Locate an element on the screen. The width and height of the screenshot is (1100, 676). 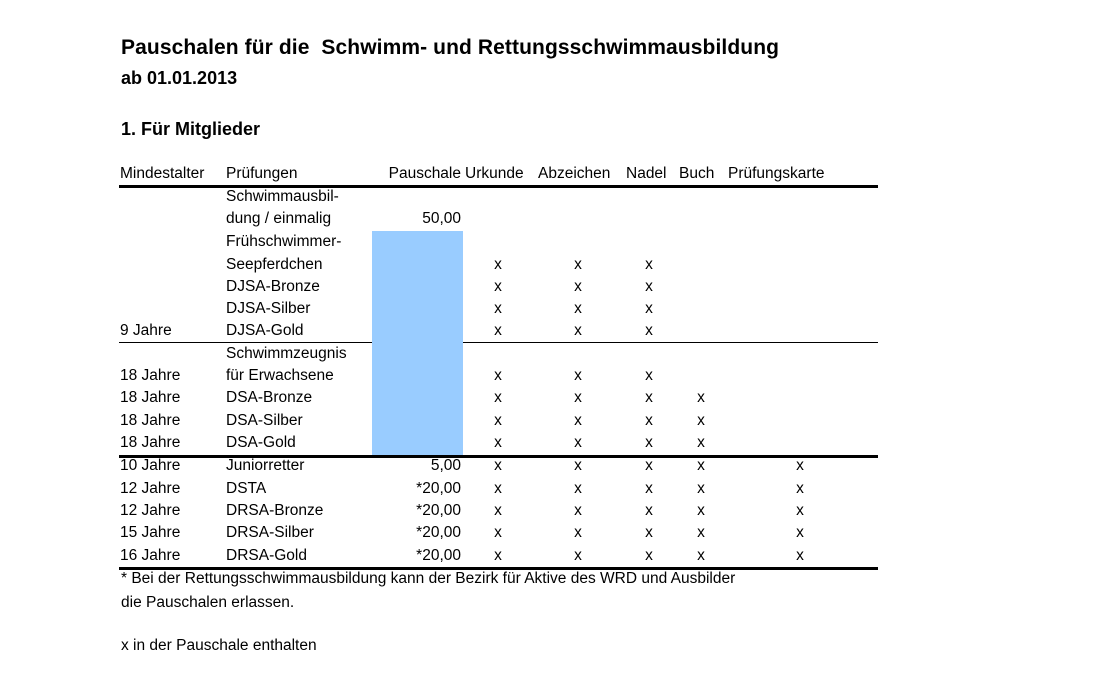
cell-exam: DSA-Bronze is located at coordinates (269, 397).